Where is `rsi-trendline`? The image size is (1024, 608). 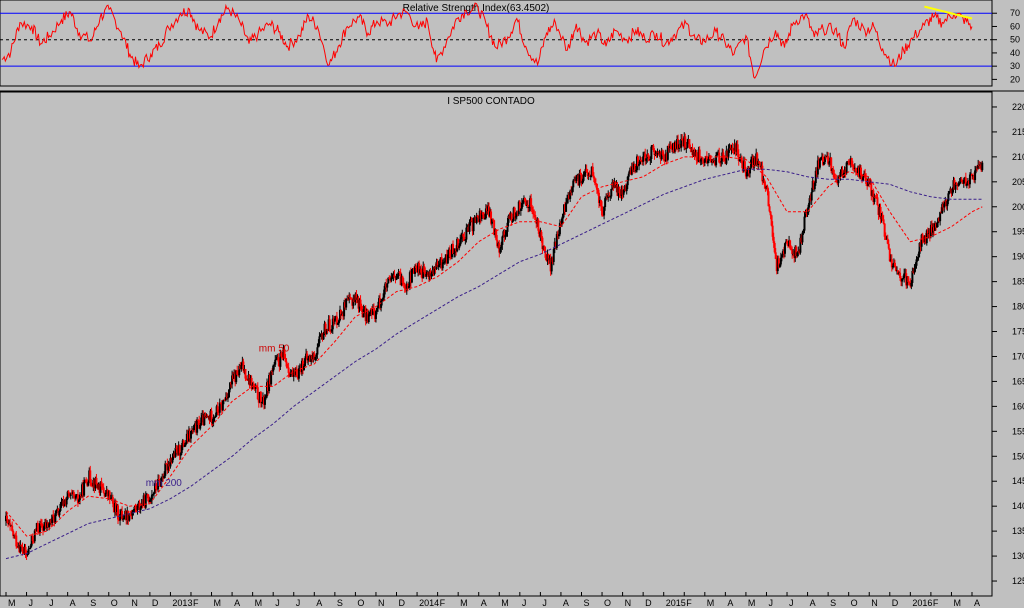 rsi-trendline is located at coordinates (948, 12).